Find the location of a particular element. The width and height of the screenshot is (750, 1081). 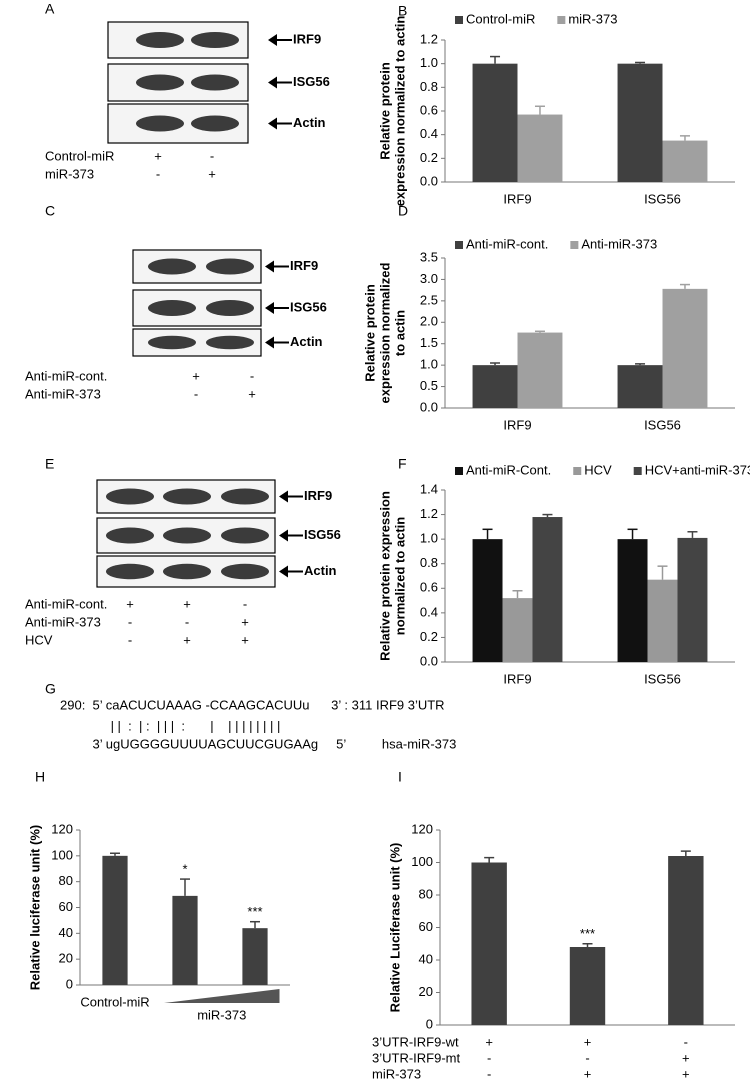

y-tick-label: 40 is located at coordinates (66, 932).